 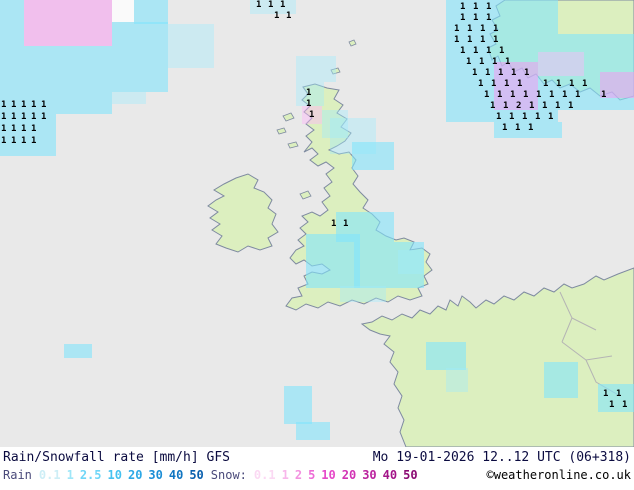 I want to click on legend-value: 5, so click(x=312, y=475).